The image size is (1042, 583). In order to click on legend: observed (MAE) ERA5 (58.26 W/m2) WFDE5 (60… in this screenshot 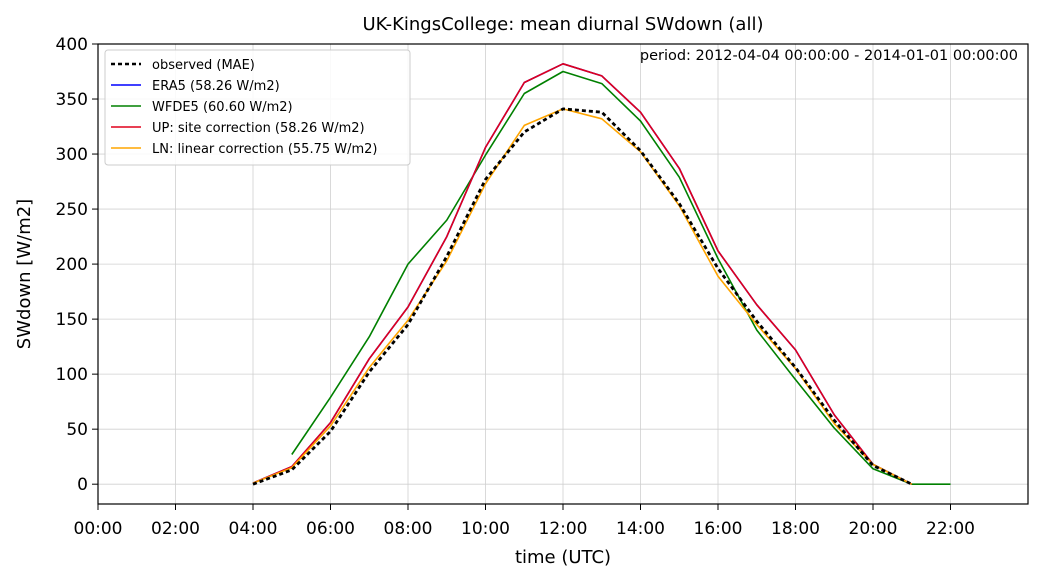, I will do `click(257, 107)`.